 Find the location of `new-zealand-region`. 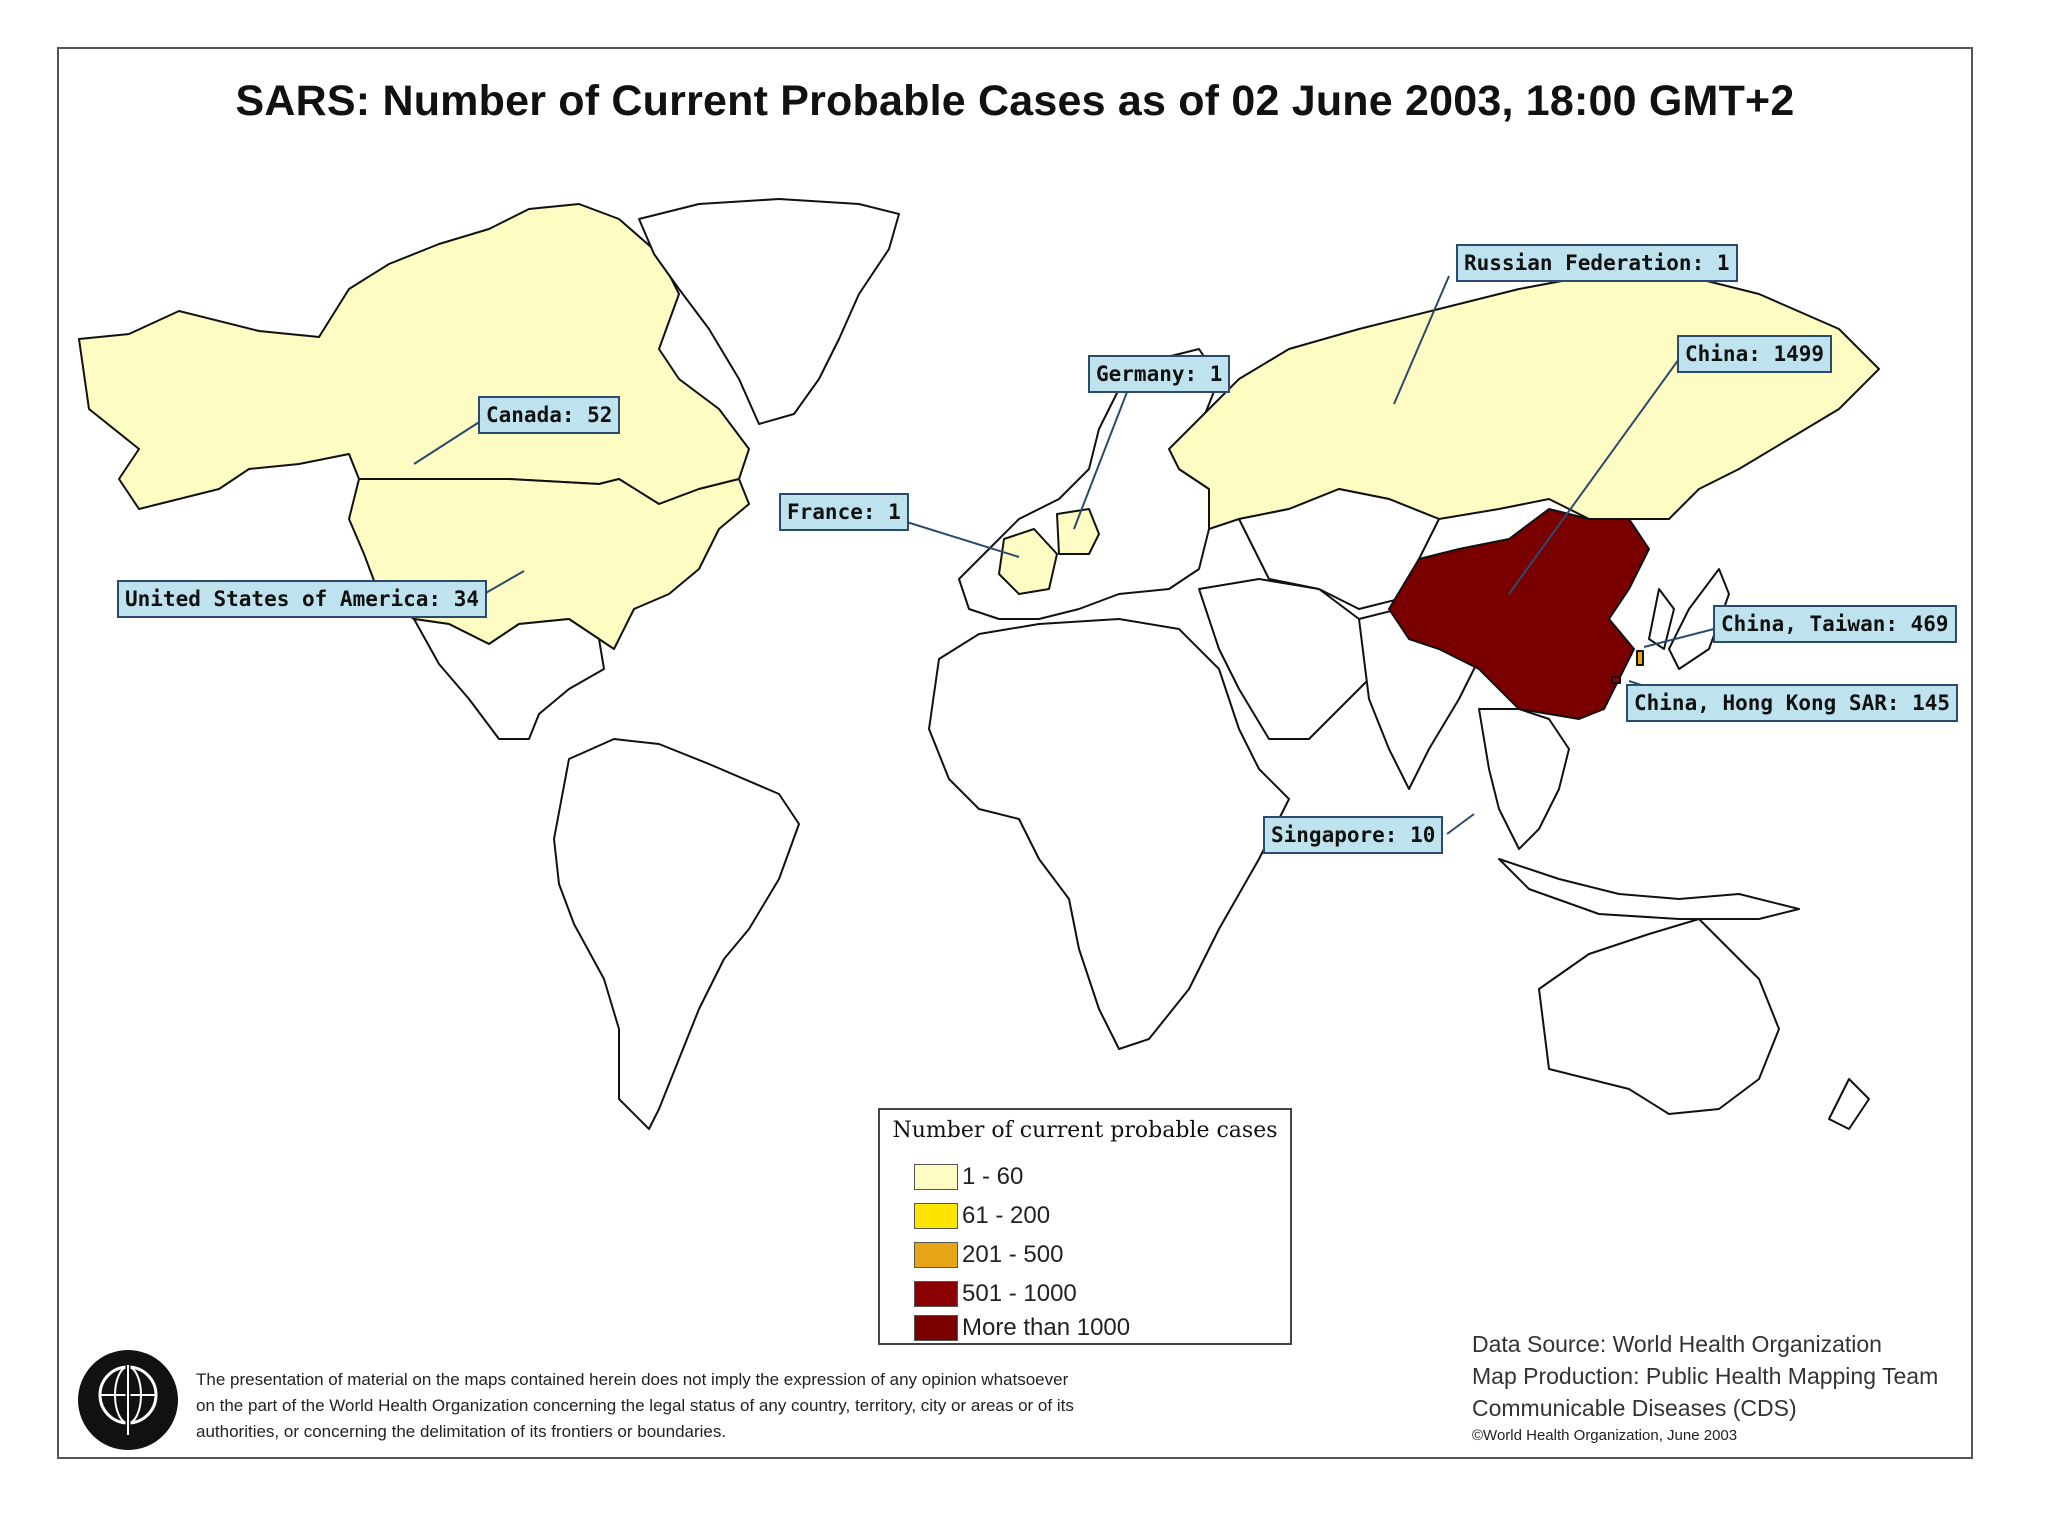

new-zealand-region is located at coordinates (1849, 1104).